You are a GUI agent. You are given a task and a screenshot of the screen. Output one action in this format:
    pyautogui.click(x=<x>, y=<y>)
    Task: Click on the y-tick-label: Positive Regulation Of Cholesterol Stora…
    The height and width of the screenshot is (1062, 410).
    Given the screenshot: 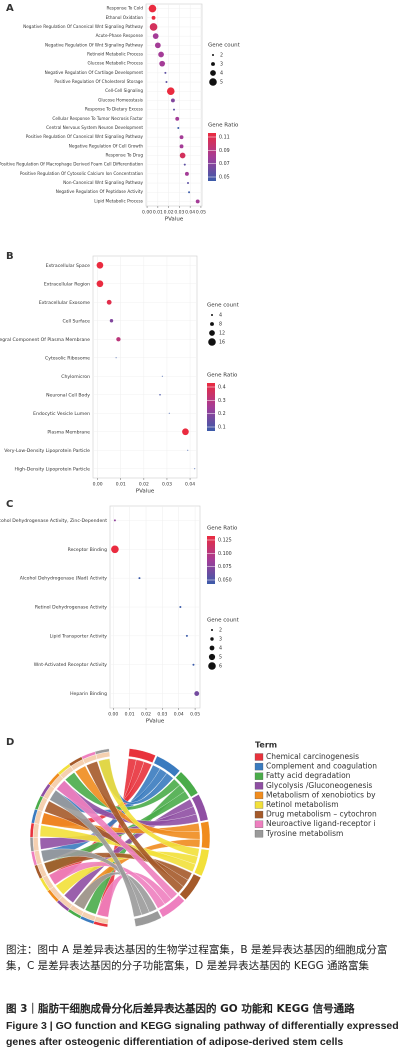 What is the action you would take?
    pyautogui.click(x=98, y=81)
    